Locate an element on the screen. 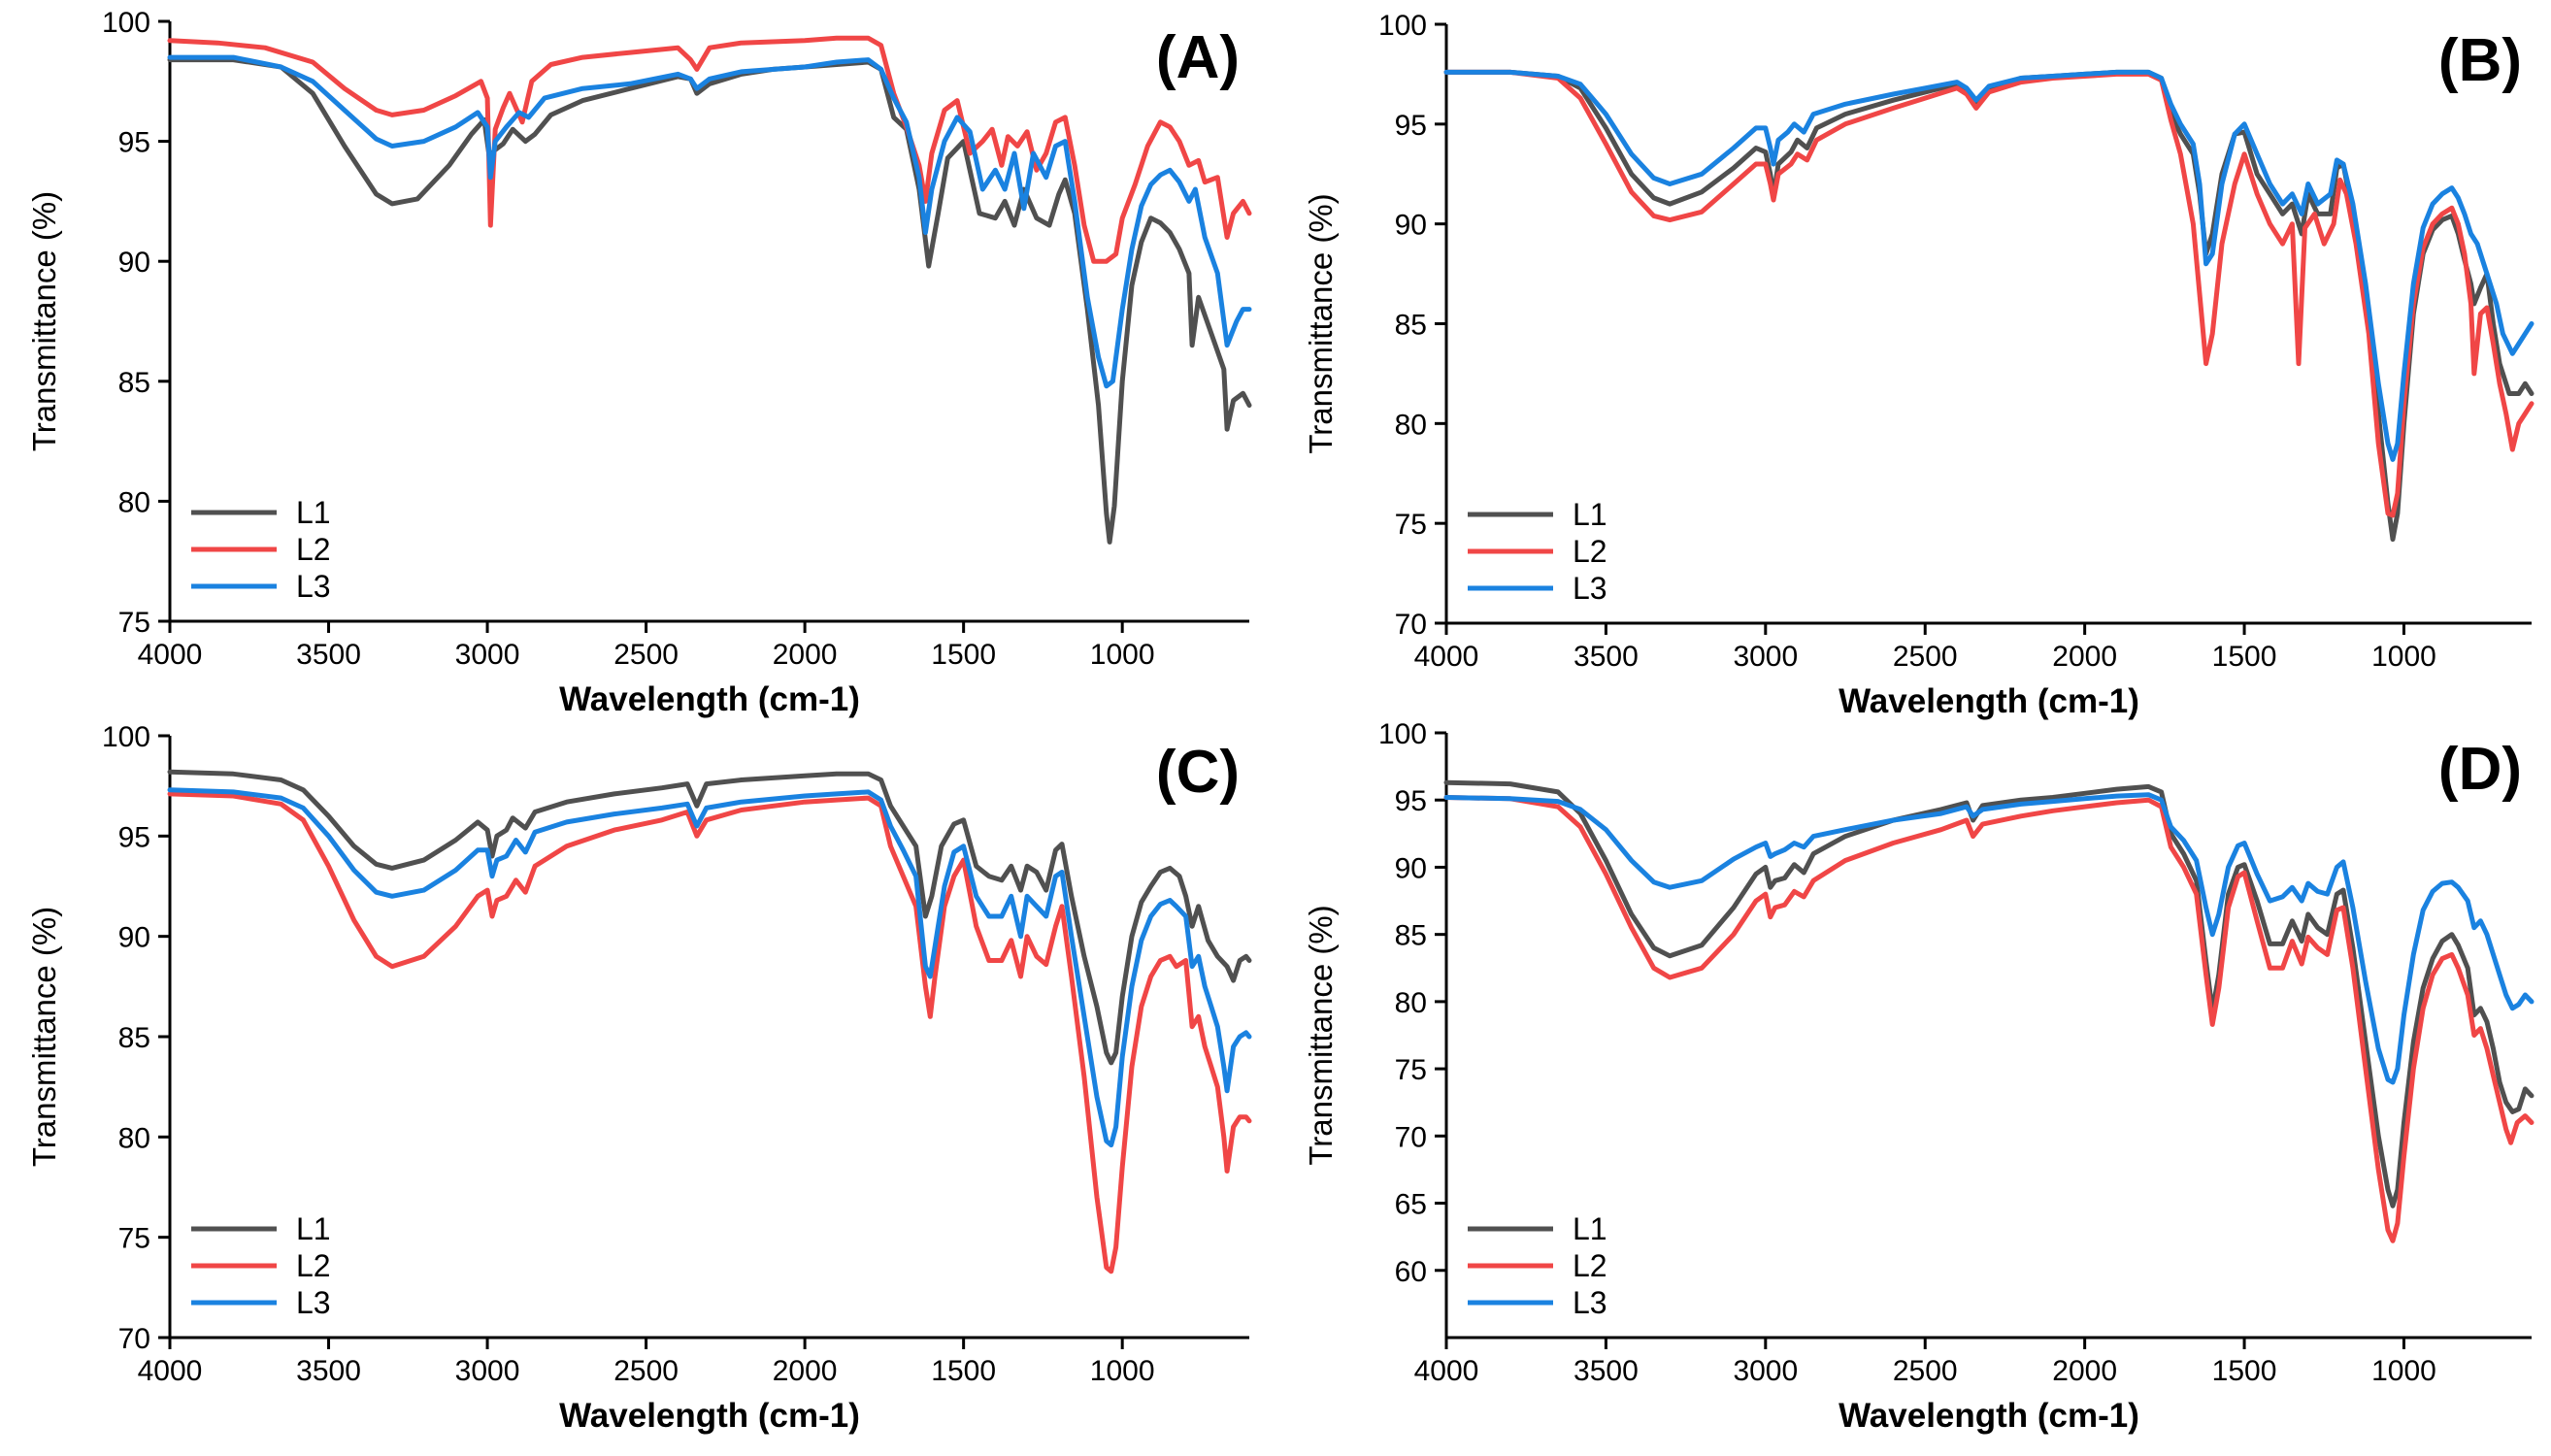 The image size is (2551, 1456). panel-a-series-l2 is located at coordinates (709, 149).